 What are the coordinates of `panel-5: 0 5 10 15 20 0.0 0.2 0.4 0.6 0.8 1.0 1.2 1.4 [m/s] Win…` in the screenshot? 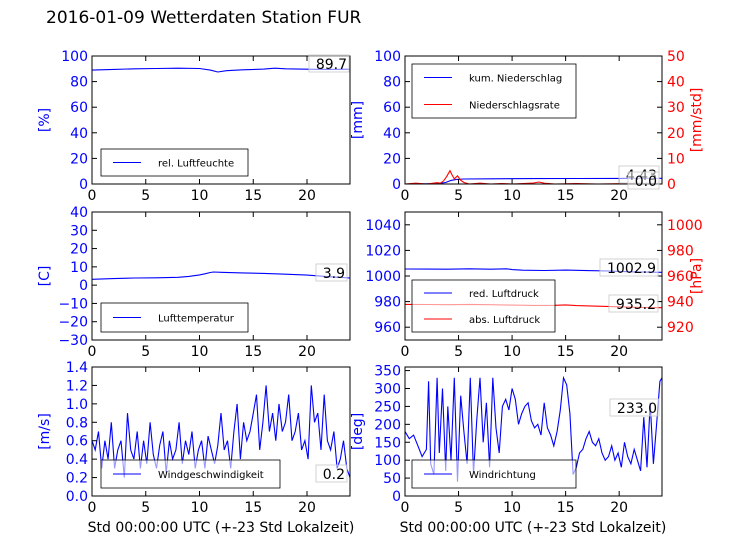 It's located at (194, 438).